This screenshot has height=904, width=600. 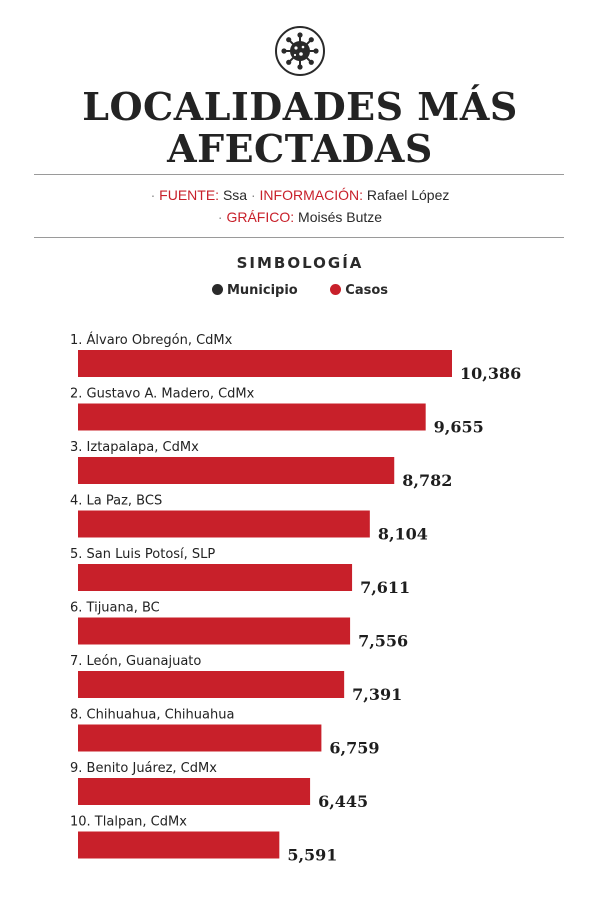 What do you see at coordinates (300, 148) in the screenshot?
I see `title-line-2: AFECTADAS` at bounding box center [300, 148].